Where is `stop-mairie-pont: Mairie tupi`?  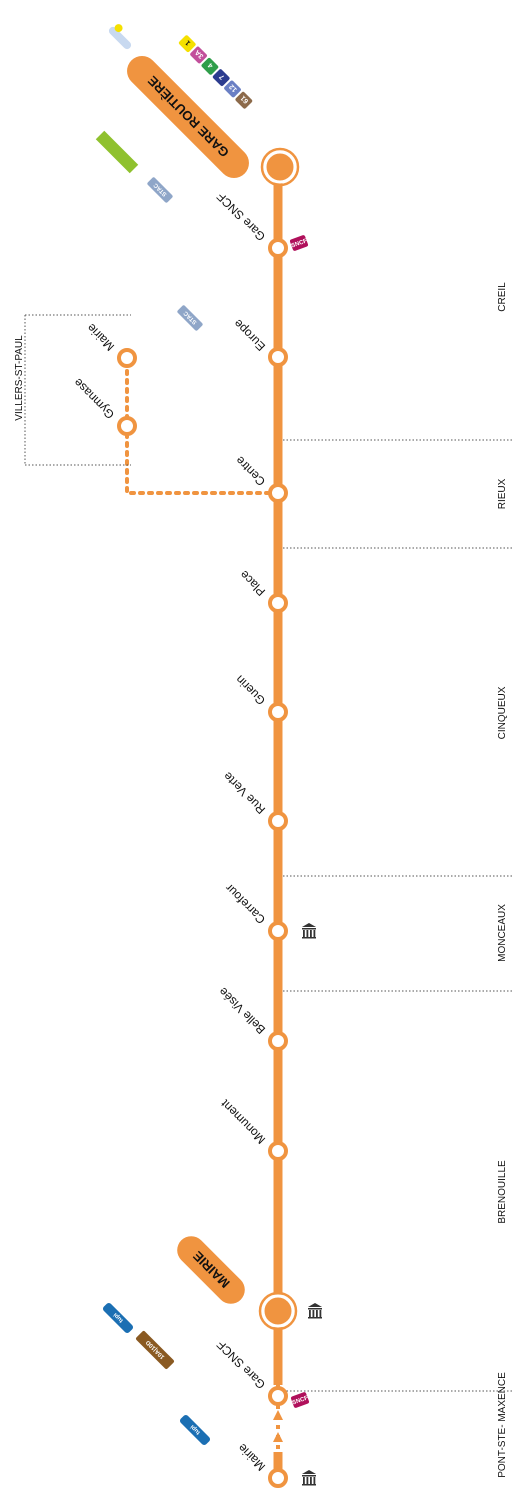 stop-mairie-pont: Mairie tupi is located at coordinates (247, 1451).